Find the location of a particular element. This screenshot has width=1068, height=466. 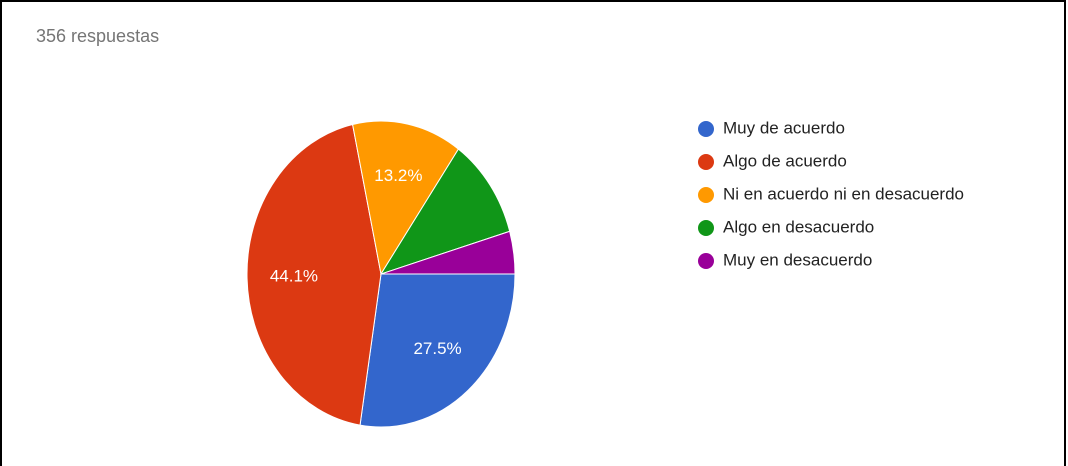

legend-label: Muy de acuerdo is located at coordinates (784, 127).